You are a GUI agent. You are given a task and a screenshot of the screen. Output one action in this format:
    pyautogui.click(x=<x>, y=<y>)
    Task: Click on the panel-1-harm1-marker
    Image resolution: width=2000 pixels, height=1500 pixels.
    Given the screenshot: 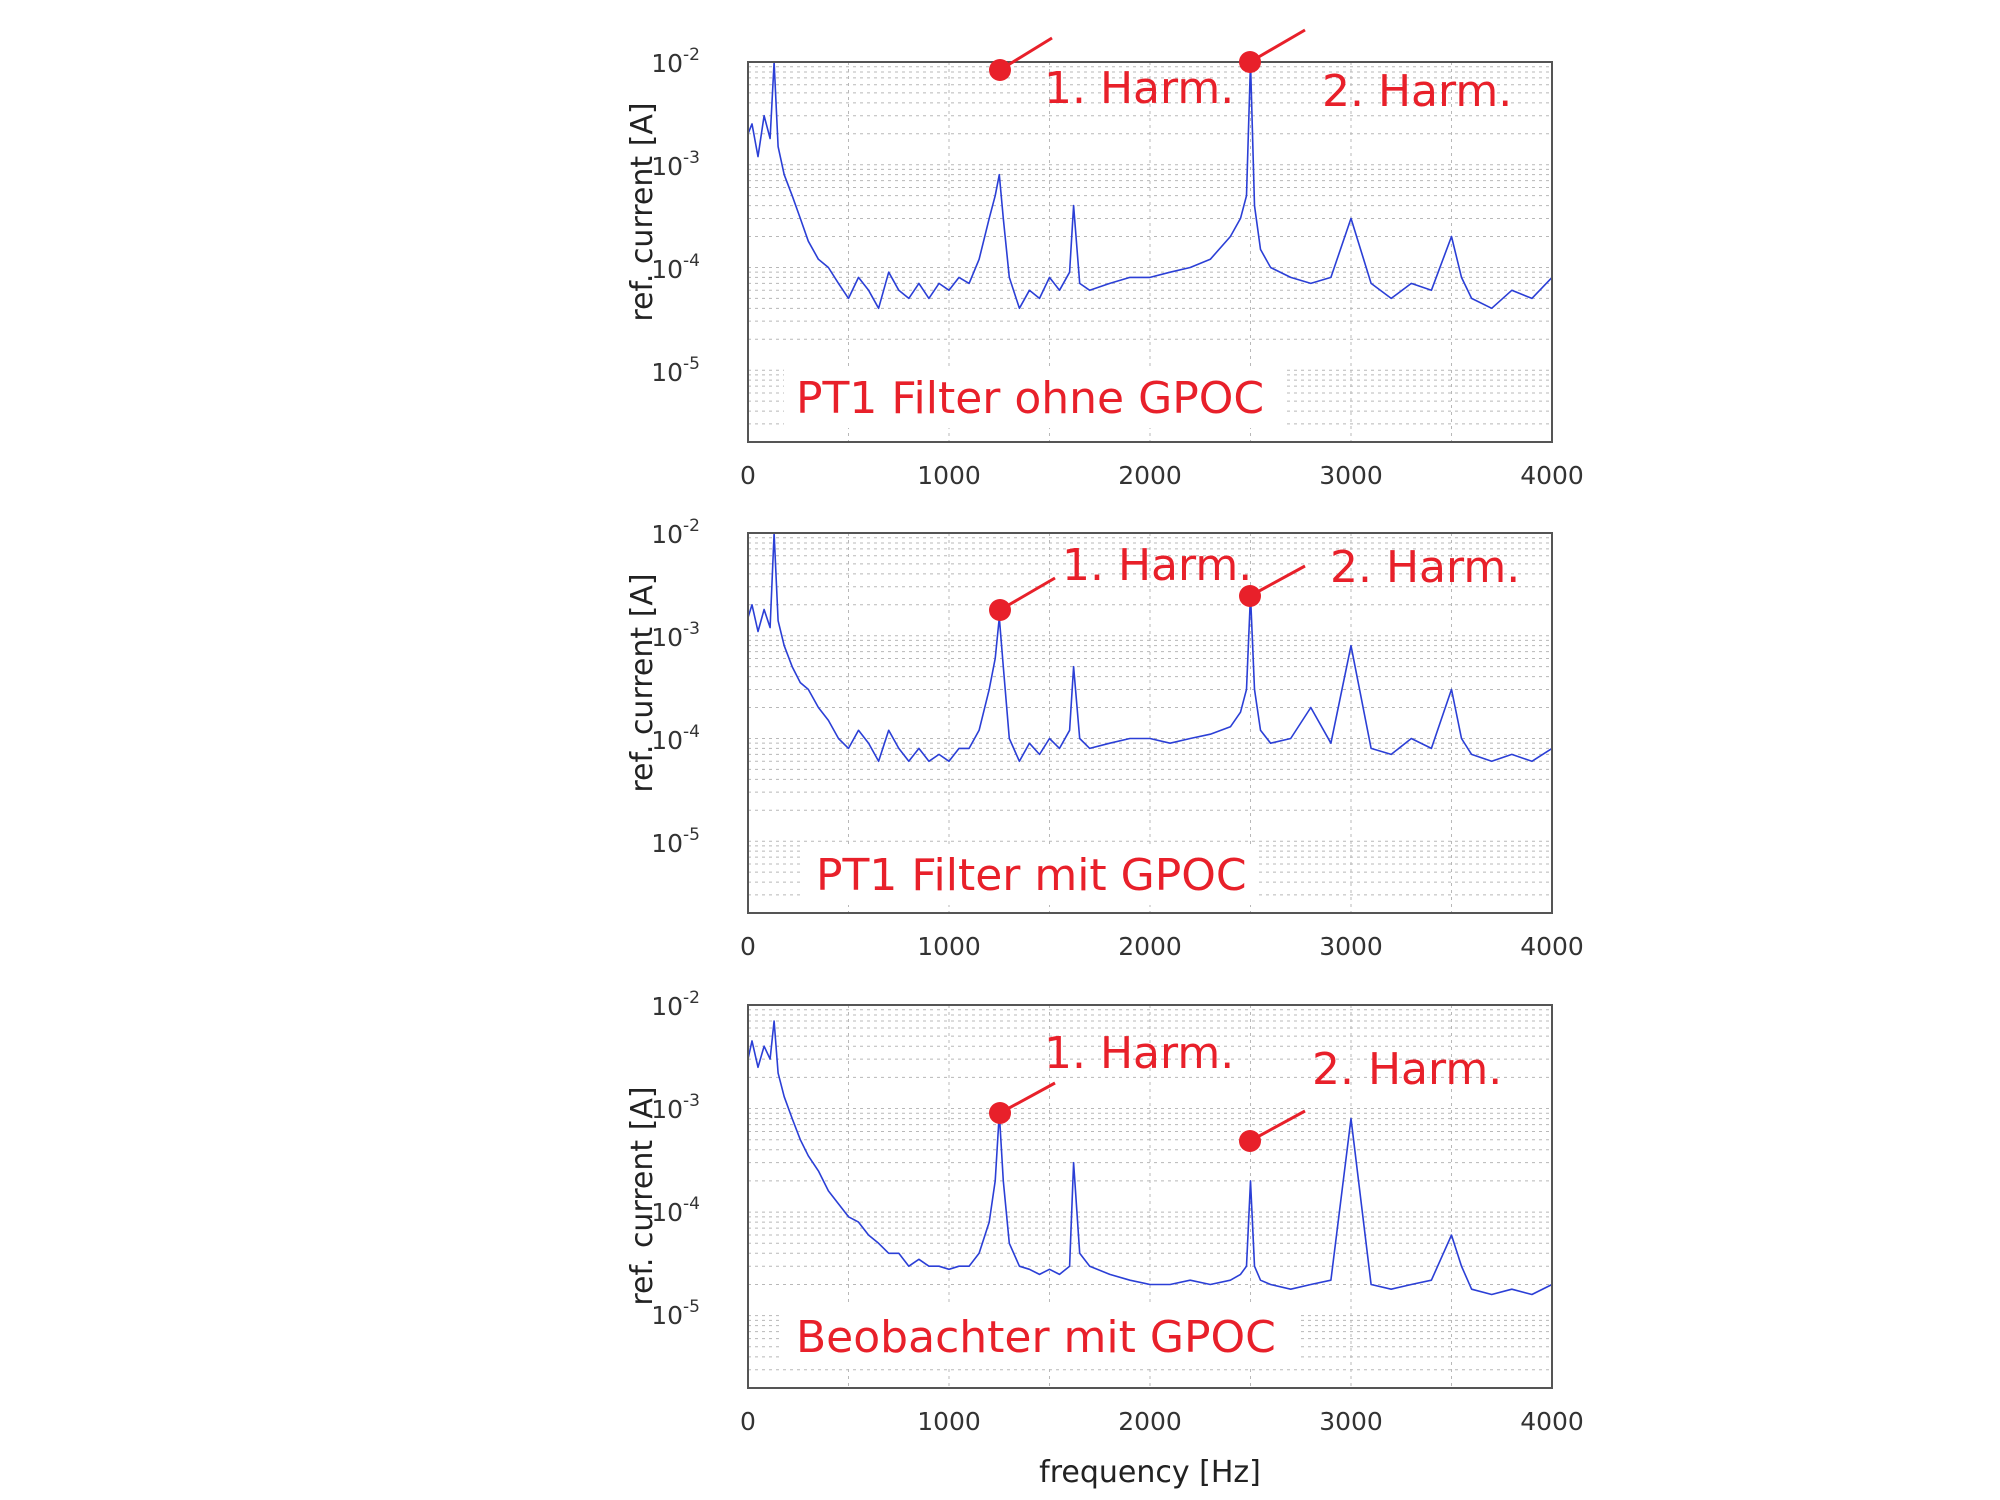 What is the action you would take?
    pyautogui.click(x=1000, y=70)
    